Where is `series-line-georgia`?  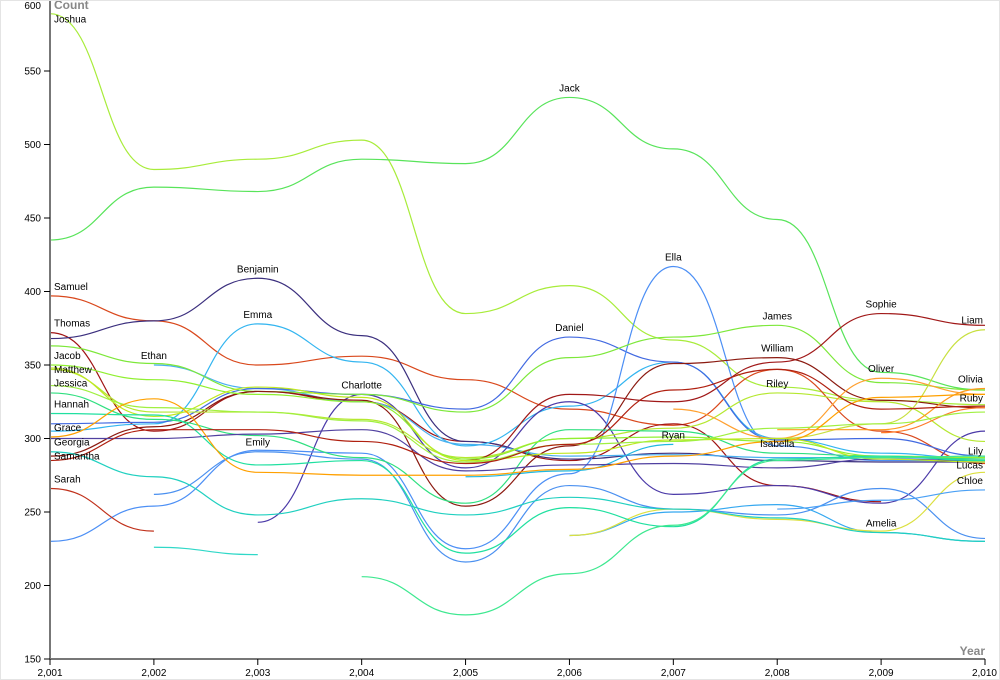 series-line-georgia is located at coordinates (517, 496).